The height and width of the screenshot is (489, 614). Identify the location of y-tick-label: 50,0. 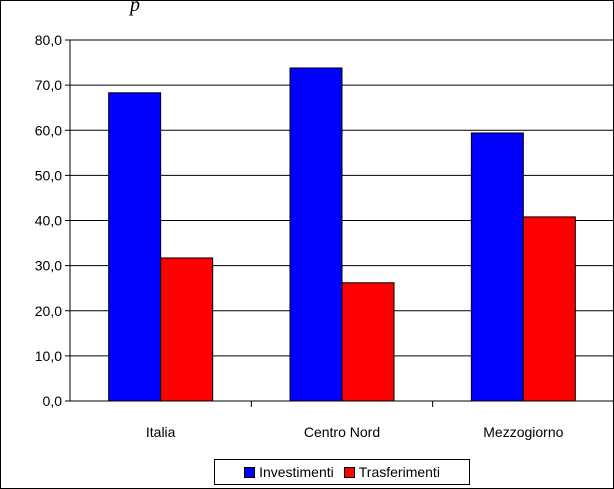
(48, 175).